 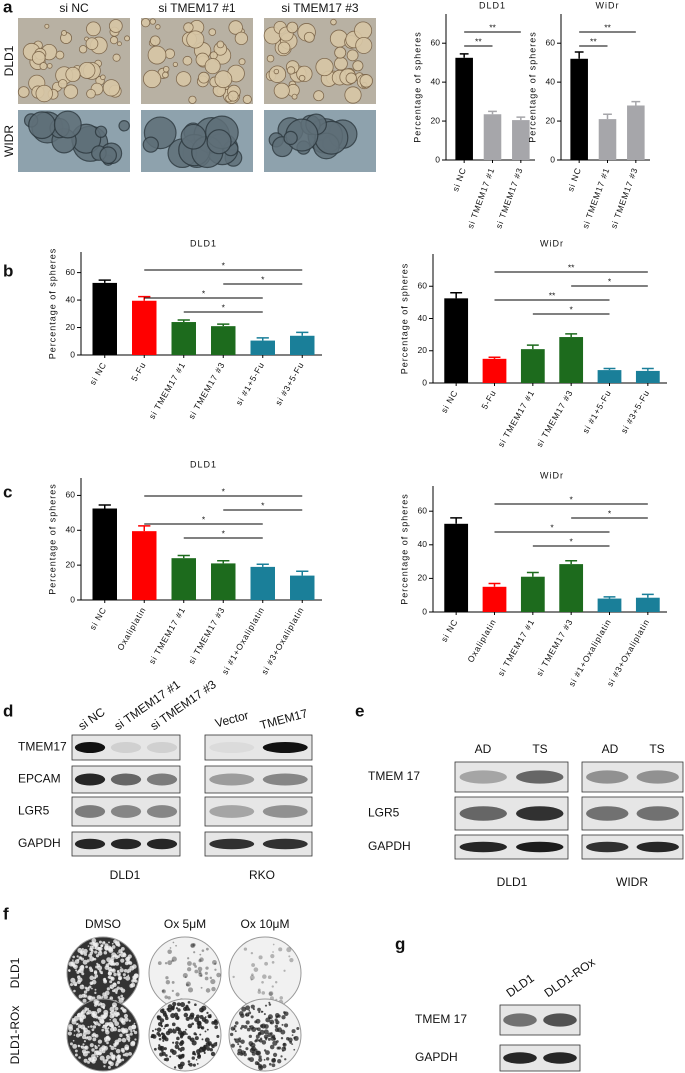 What do you see at coordinates (552, 295) in the screenshot?
I see `significance-label: **` at bounding box center [552, 295].